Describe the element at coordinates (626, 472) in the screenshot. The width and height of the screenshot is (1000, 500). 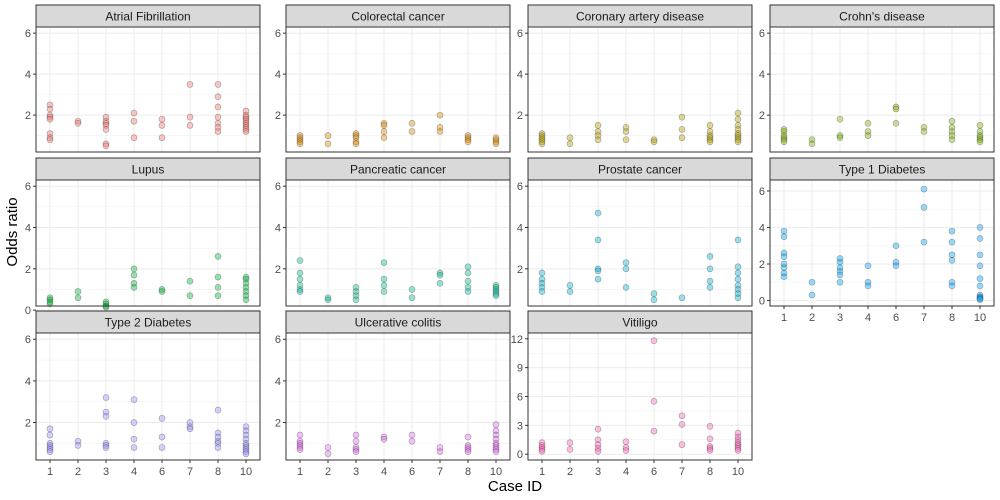
I see `x-tick-label: 4` at that location.